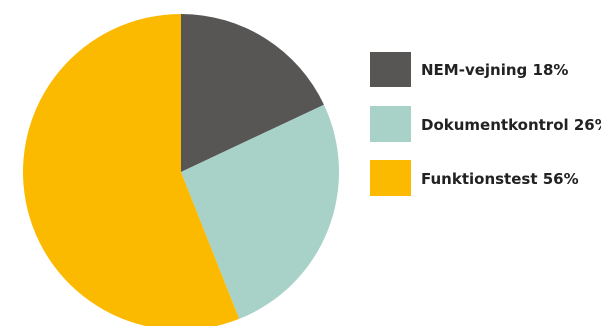 The image size is (601, 326). What do you see at coordinates (390, 178) in the screenshot?
I see `legend-swatch-funktionstest` at bounding box center [390, 178].